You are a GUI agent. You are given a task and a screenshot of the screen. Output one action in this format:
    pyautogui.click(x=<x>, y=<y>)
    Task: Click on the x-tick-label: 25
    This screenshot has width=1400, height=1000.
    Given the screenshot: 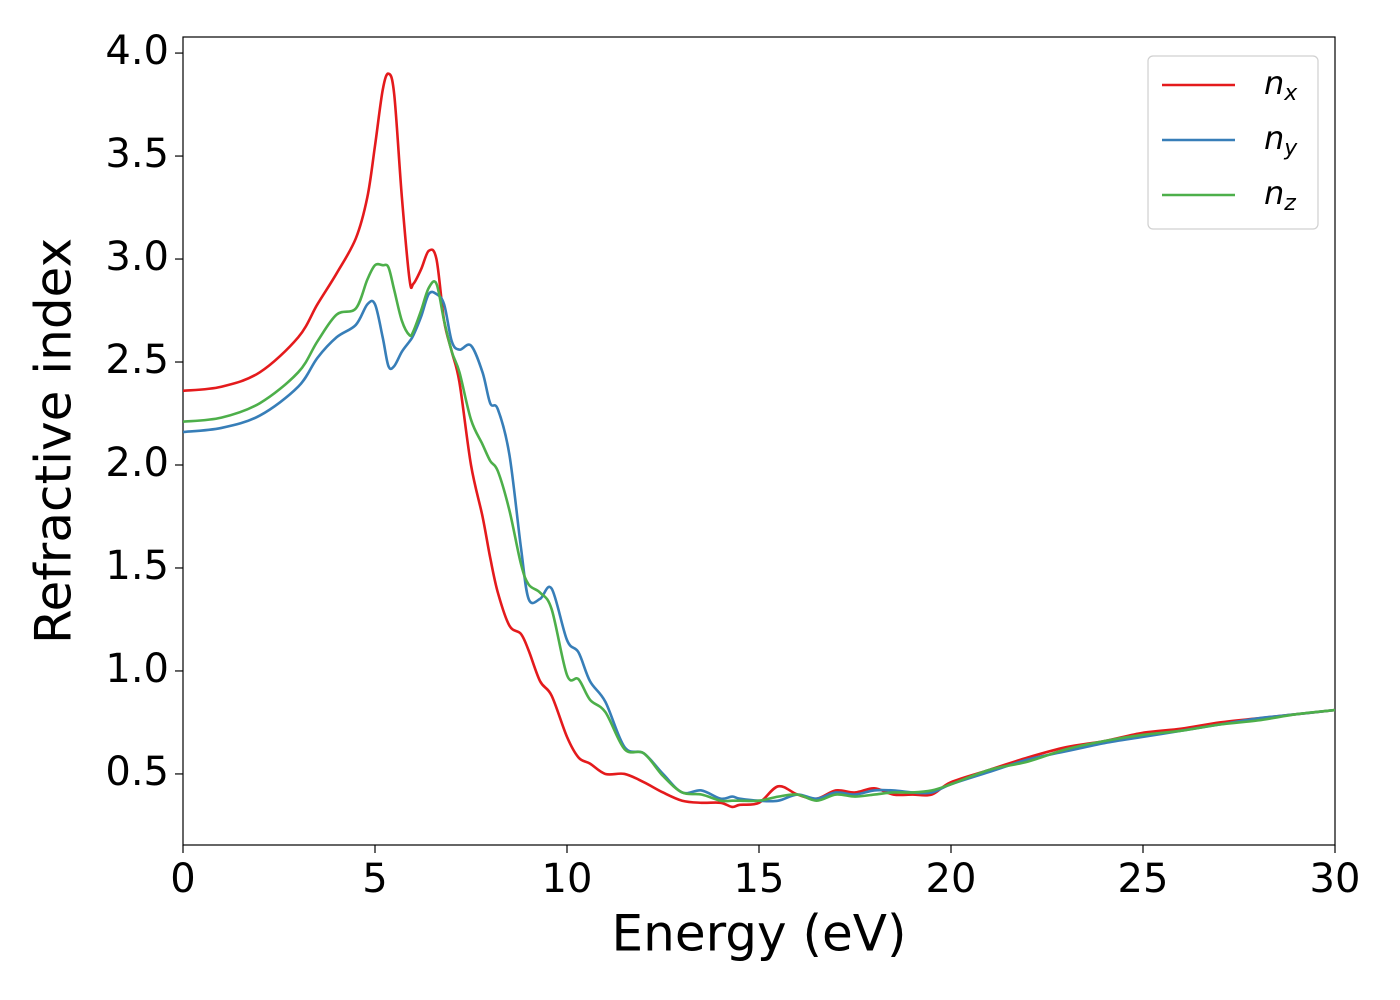 What is the action you would take?
    pyautogui.click(x=1143, y=879)
    